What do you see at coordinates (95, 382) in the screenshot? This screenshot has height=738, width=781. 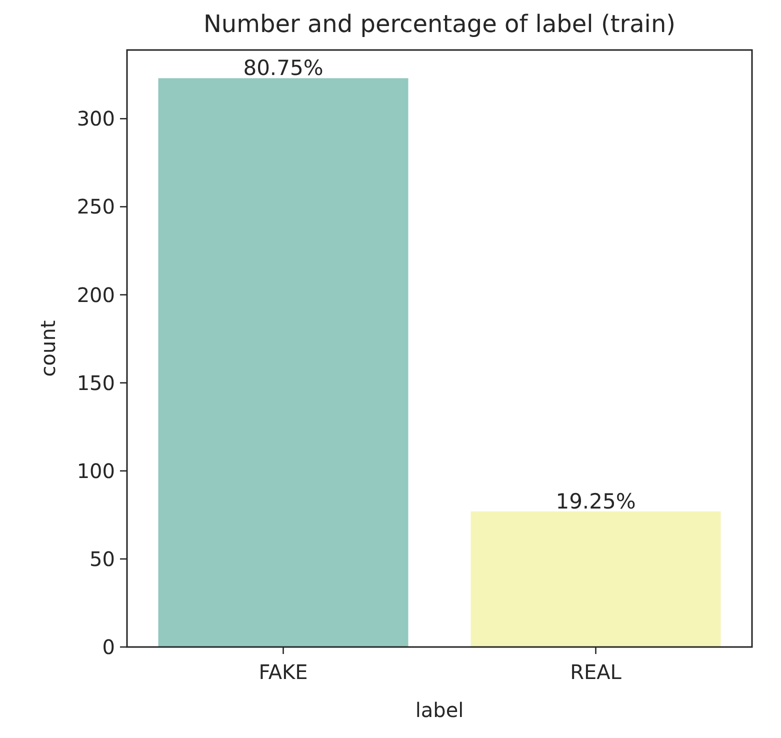 I see `y-tick-label: 150` at bounding box center [95, 382].